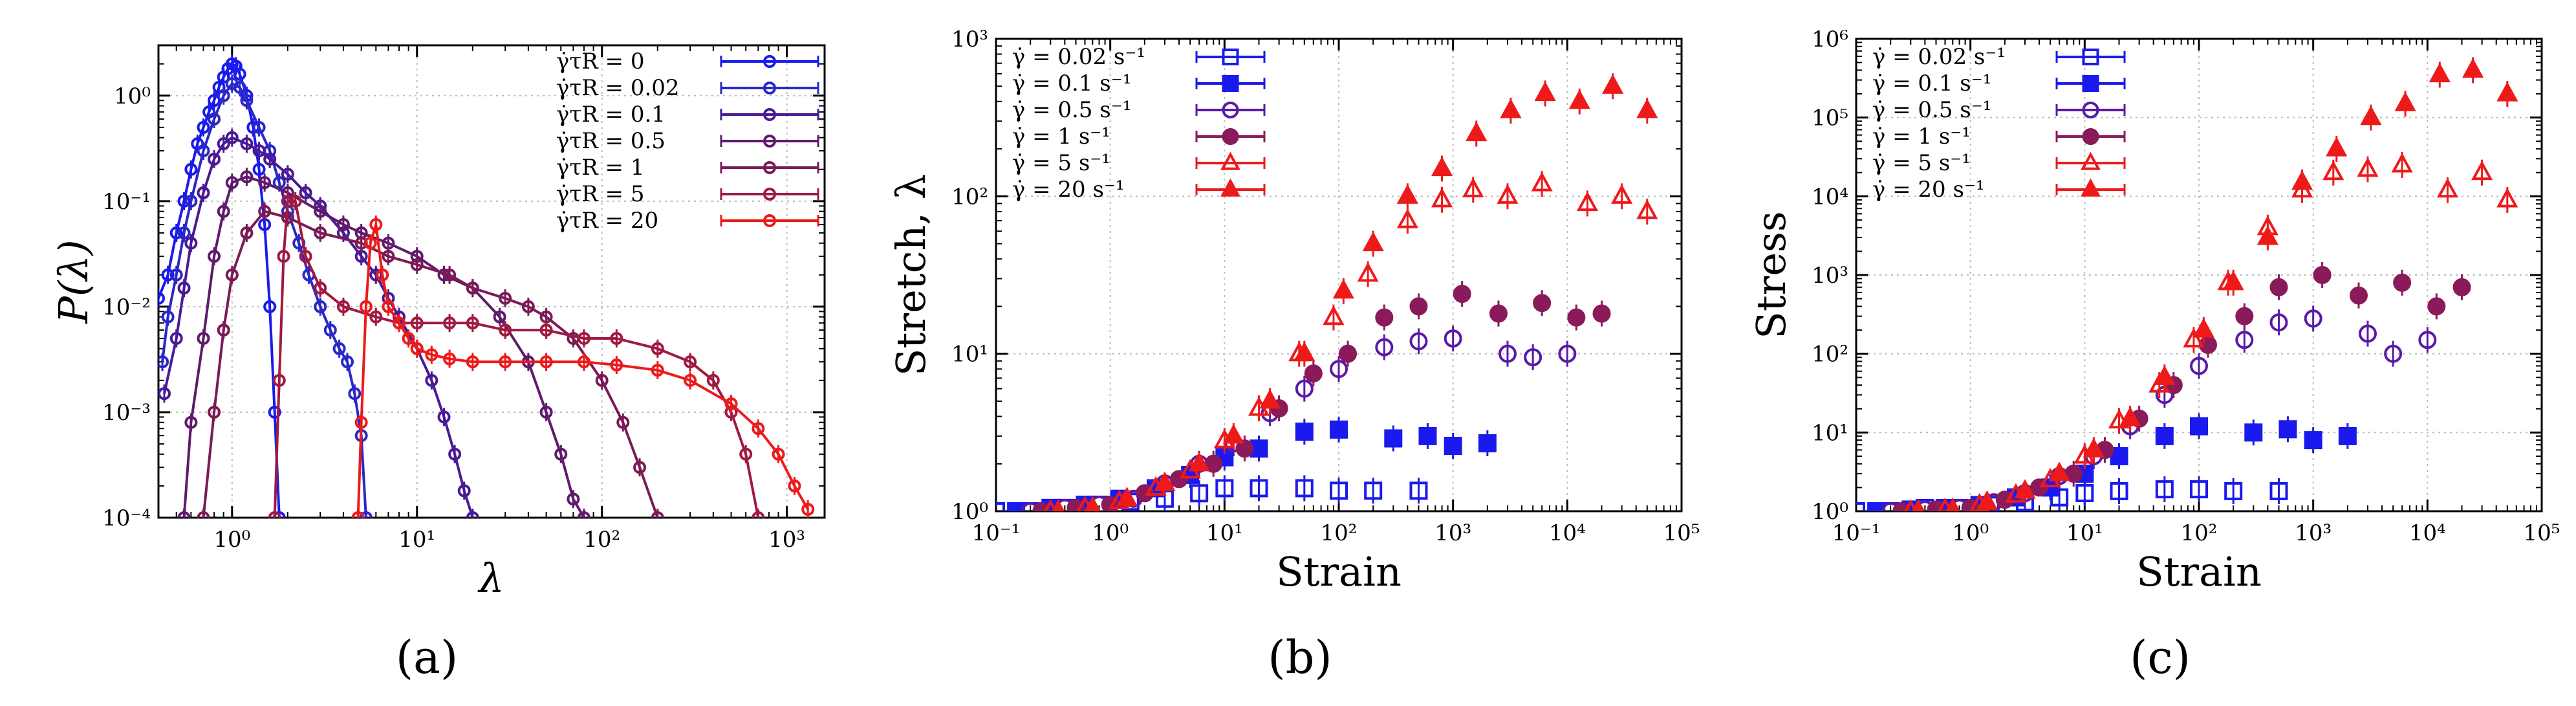 The height and width of the screenshot is (706, 2576). What do you see at coordinates (126, 307) in the screenshot?
I see `tick-label-y-a-2: 10⁻²` at bounding box center [126, 307].